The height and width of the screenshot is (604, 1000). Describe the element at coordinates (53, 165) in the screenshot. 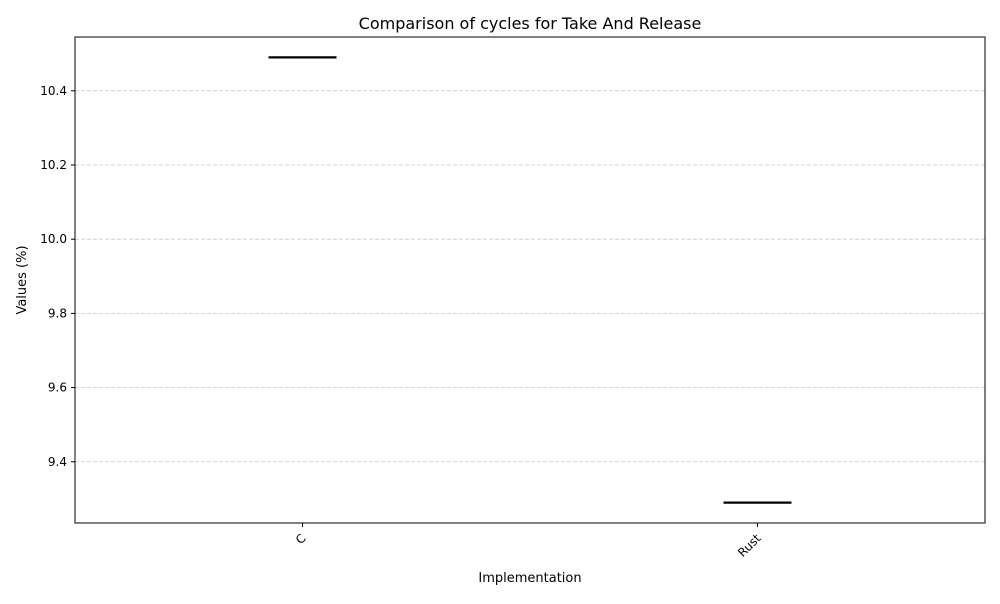

I see `y-tick-label: 10.2` at that location.